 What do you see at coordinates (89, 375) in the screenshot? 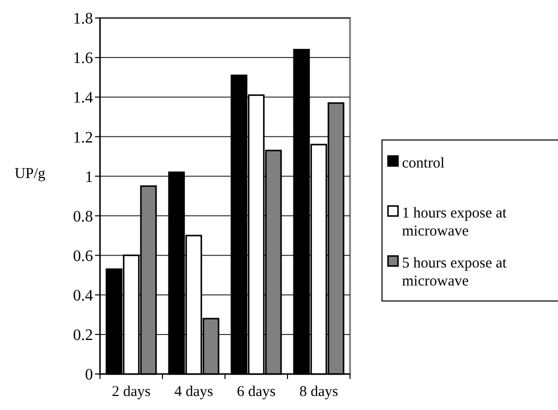
I see `y-tick-label: 0` at bounding box center [89, 375].